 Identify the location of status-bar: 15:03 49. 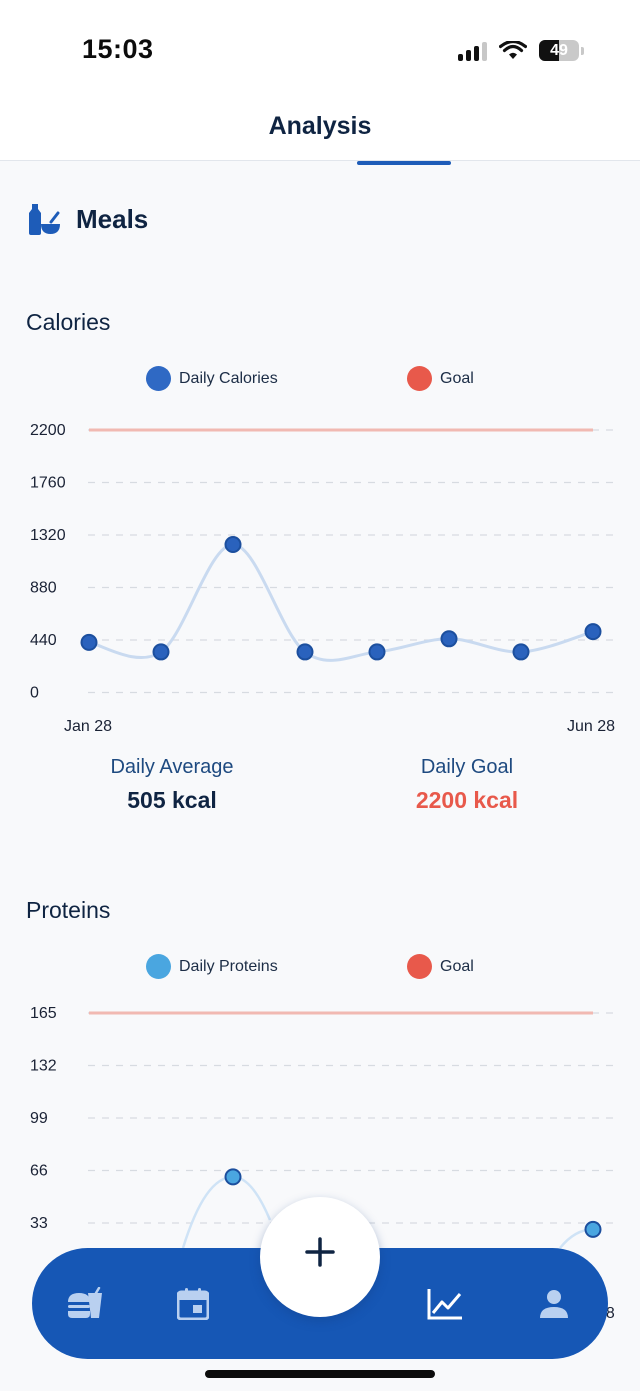
(320, 50).